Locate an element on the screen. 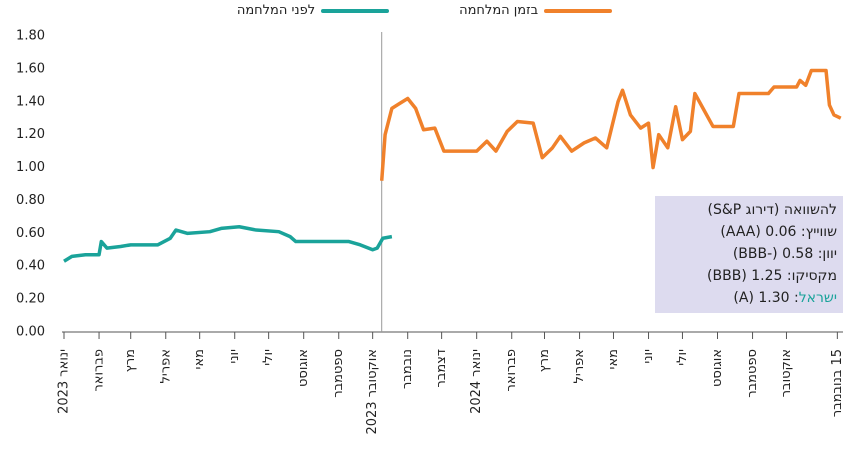 This screenshot has width=849, height=459. x-tick-label: נובמבר is located at coordinates (407, 369).